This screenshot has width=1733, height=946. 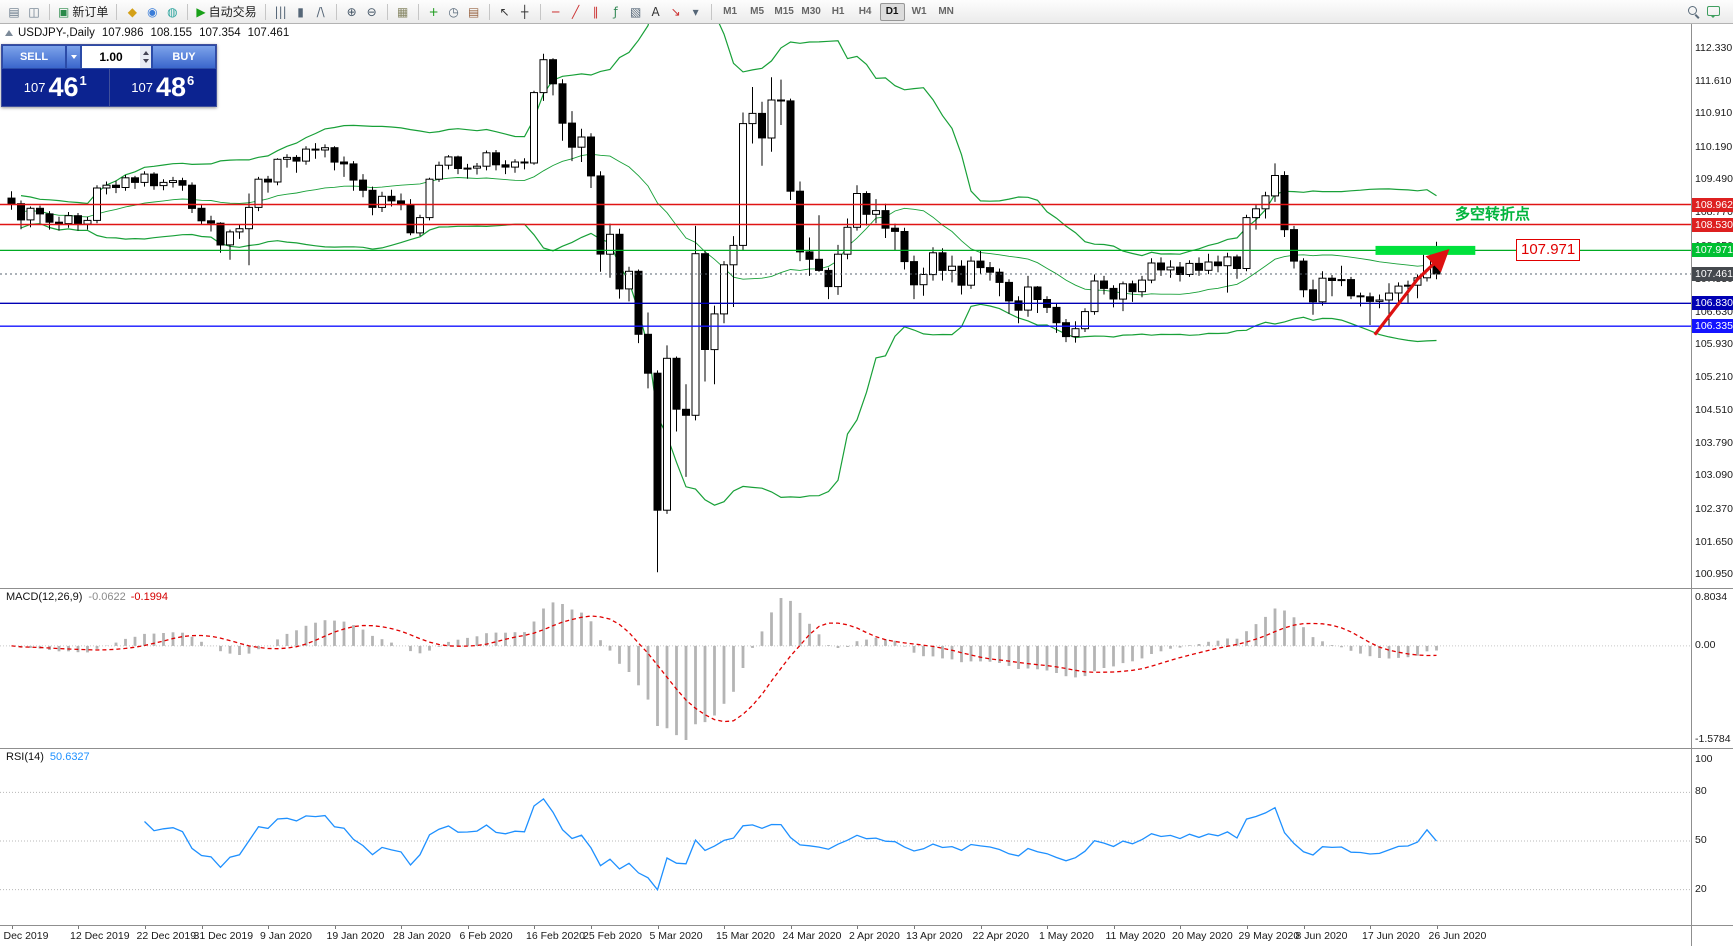 I want to click on timeframe-m1: M1, so click(x=730, y=11).